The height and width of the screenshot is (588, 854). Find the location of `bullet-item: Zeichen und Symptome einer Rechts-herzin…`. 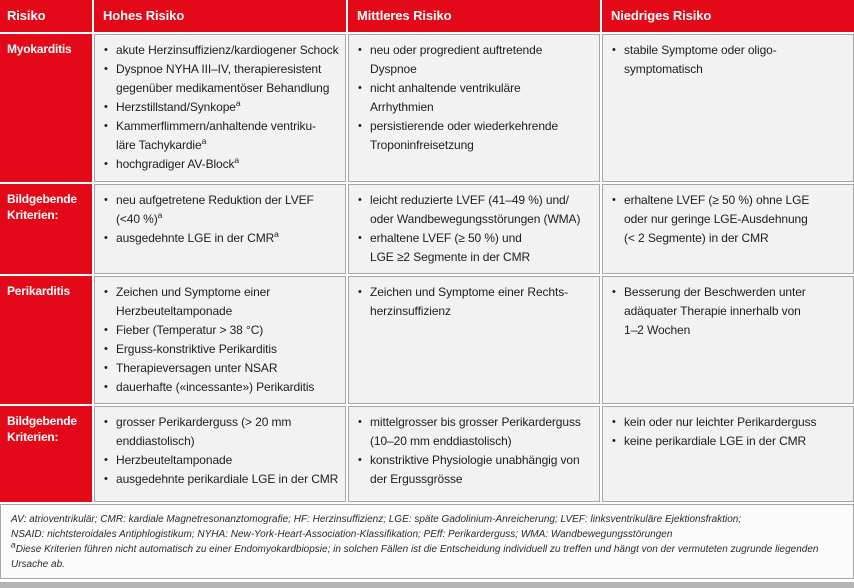

bullet-item: Zeichen und Symptome einer Rechts-herzin… is located at coordinates (476, 302).